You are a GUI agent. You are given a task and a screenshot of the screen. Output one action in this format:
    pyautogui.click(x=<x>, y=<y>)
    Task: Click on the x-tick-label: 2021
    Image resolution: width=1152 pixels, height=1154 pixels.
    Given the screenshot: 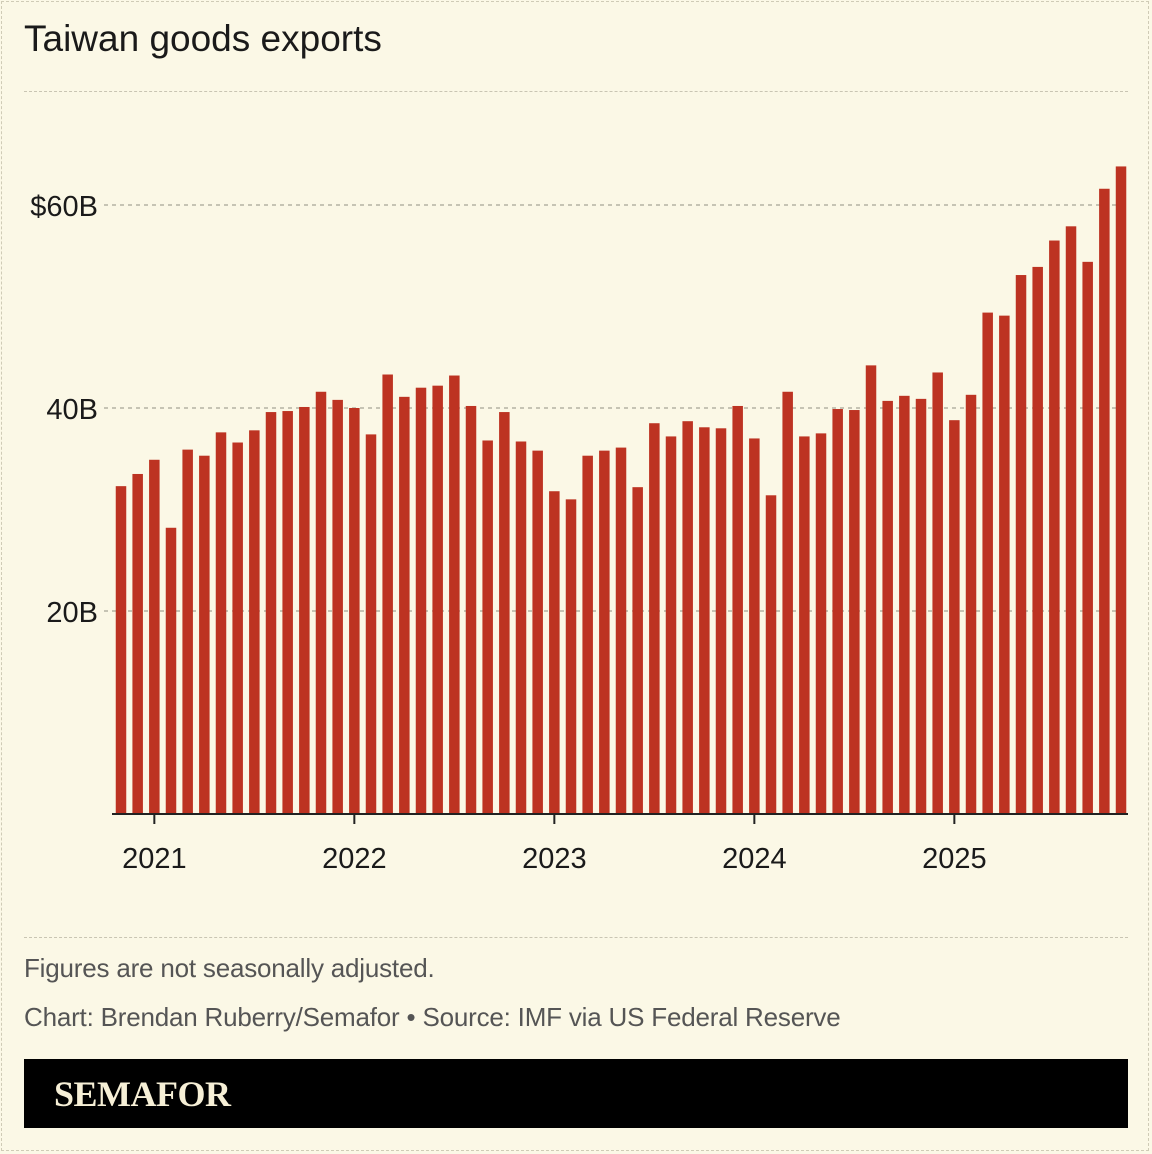 What is the action you would take?
    pyautogui.click(x=154, y=859)
    